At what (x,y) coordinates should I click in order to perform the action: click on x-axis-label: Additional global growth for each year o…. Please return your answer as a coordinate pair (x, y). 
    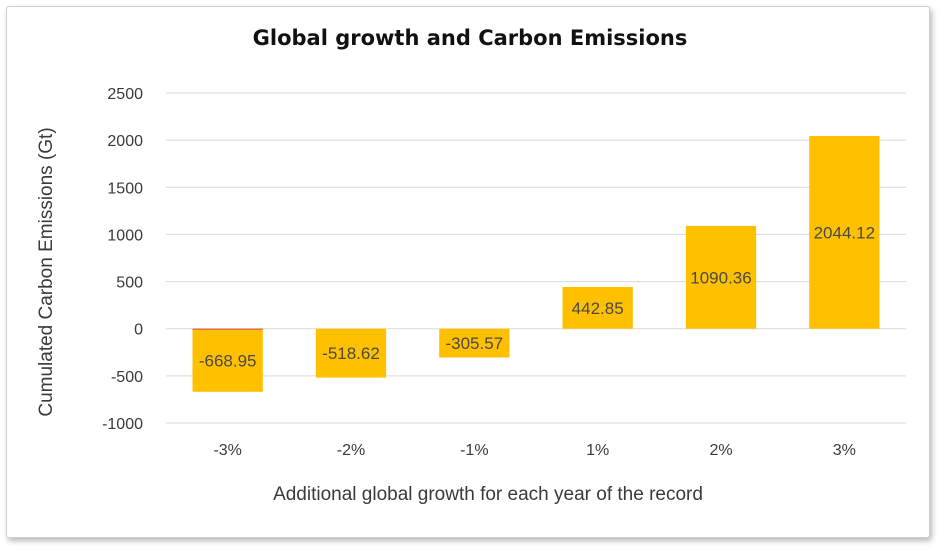
    Looking at the image, I should click on (488, 494).